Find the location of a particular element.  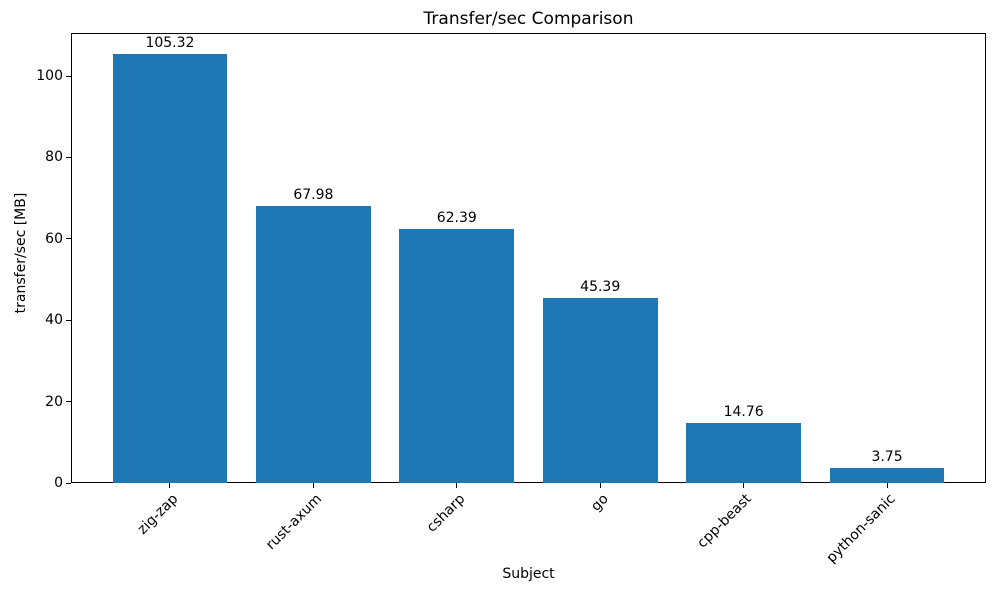

y-tick-label: 60 is located at coordinates (54, 238).